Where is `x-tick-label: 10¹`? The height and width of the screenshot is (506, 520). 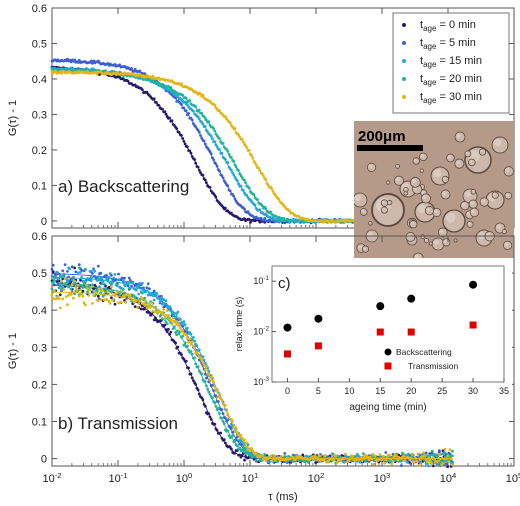 x-tick-label: 10¹ is located at coordinates (250, 478).